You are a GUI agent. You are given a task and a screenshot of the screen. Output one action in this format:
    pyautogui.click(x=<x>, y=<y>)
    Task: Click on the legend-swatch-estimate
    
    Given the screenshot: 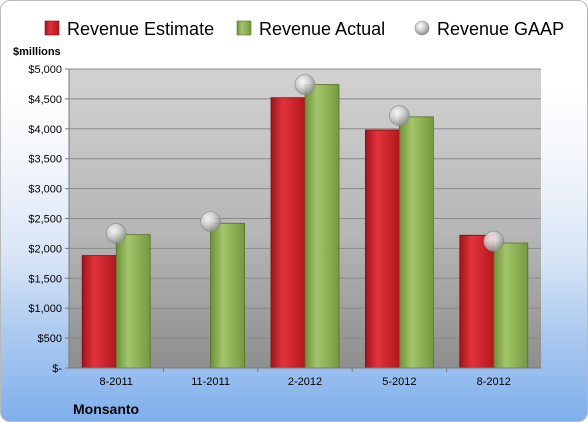 What is the action you would take?
    pyautogui.click(x=52, y=28)
    